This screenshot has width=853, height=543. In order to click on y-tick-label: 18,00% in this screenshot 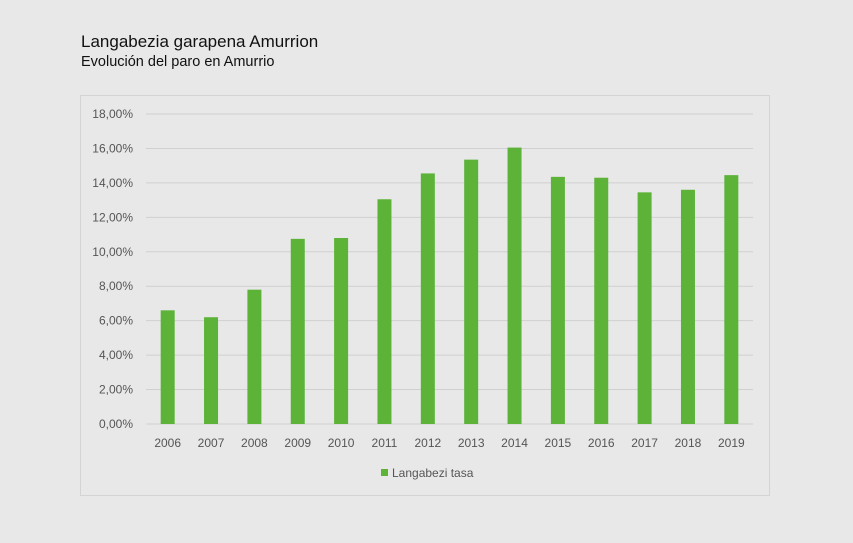, I will do `click(112, 114)`.